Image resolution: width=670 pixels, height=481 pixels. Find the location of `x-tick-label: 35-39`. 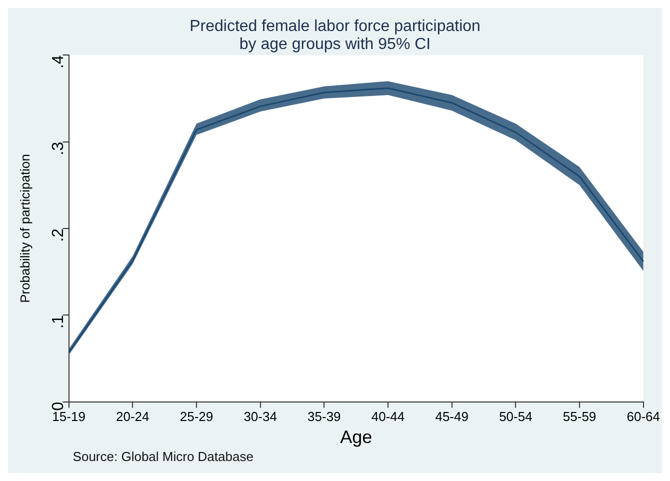

x-tick-label: 35-39 is located at coordinates (324, 416).